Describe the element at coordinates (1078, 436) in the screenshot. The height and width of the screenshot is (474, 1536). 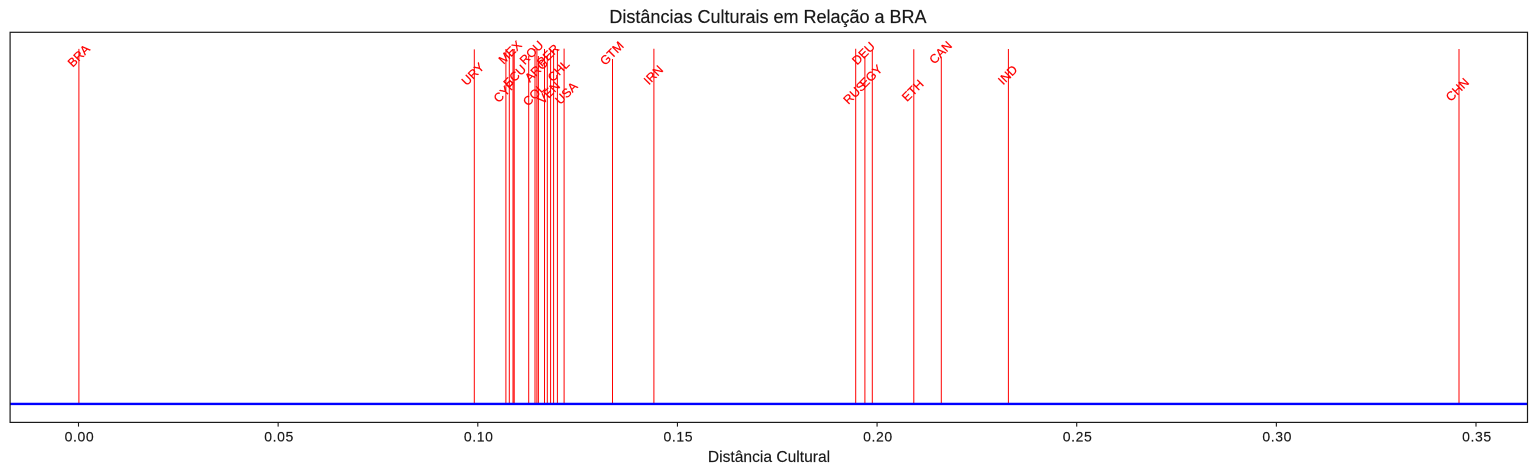
I see `svg-text: 0.25` at that location.